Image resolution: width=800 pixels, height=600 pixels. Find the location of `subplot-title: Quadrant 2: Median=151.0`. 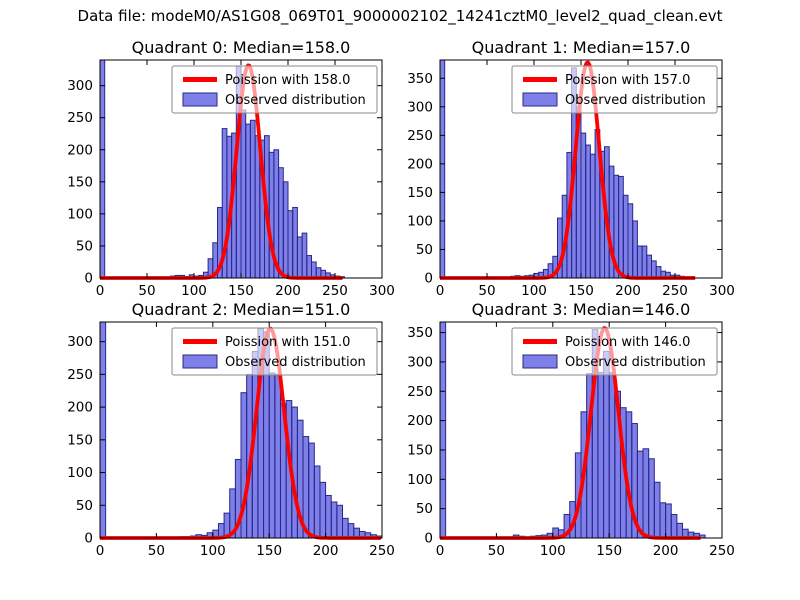

subplot-title: Quadrant 2: Median=151.0 is located at coordinates (241, 309).